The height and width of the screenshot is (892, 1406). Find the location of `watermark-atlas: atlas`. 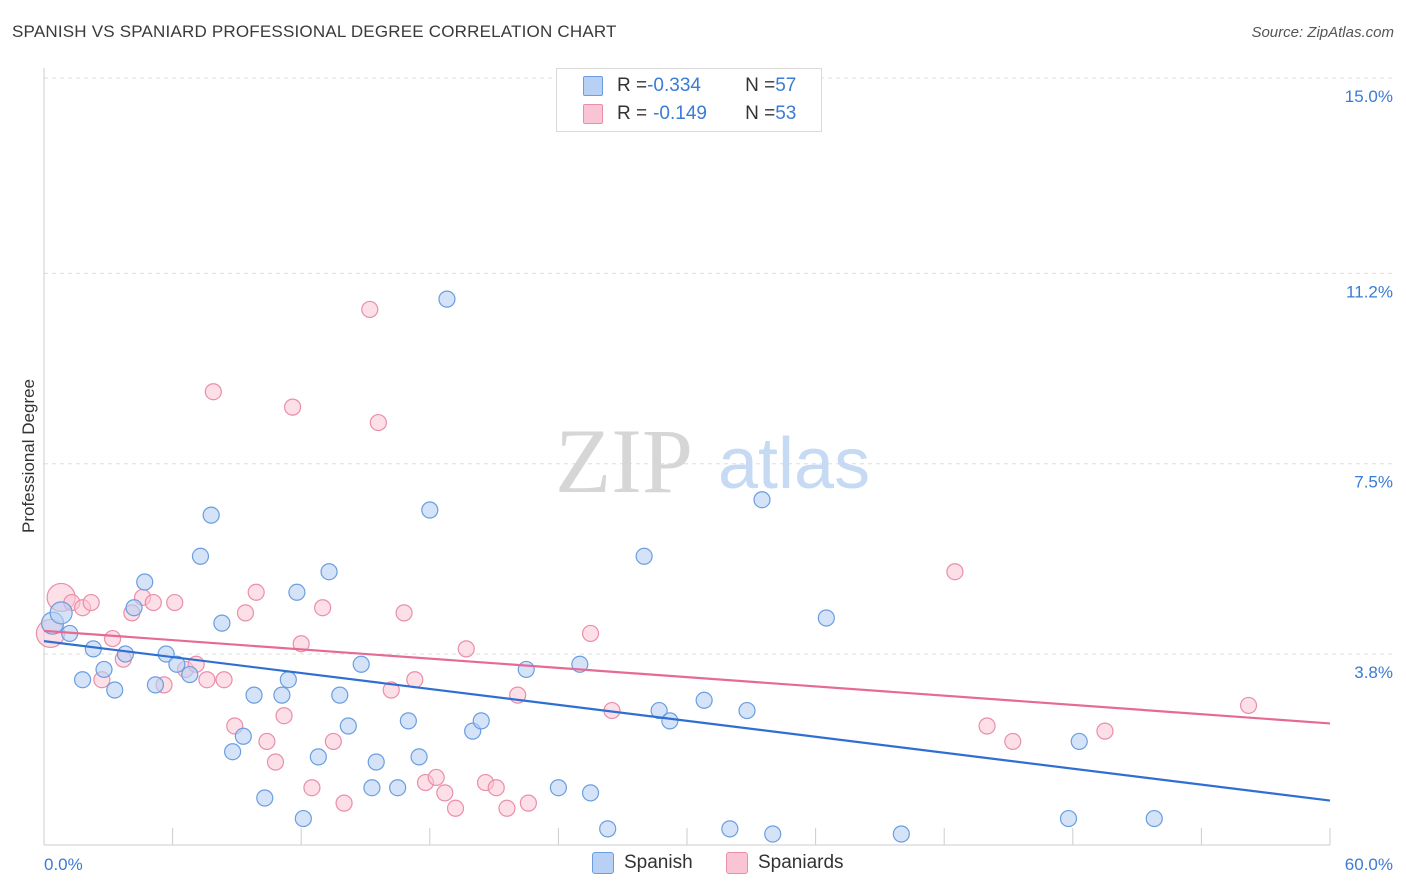

watermark-atlas: atlas is located at coordinates (794, 464).